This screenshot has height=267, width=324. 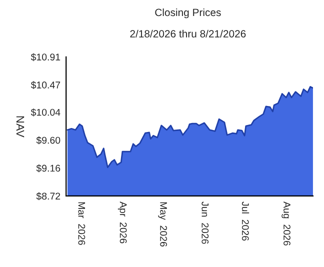 What do you see at coordinates (45, 112) in the screenshot?
I see `y-tick-label: $10.04` at bounding box center [45, 112].